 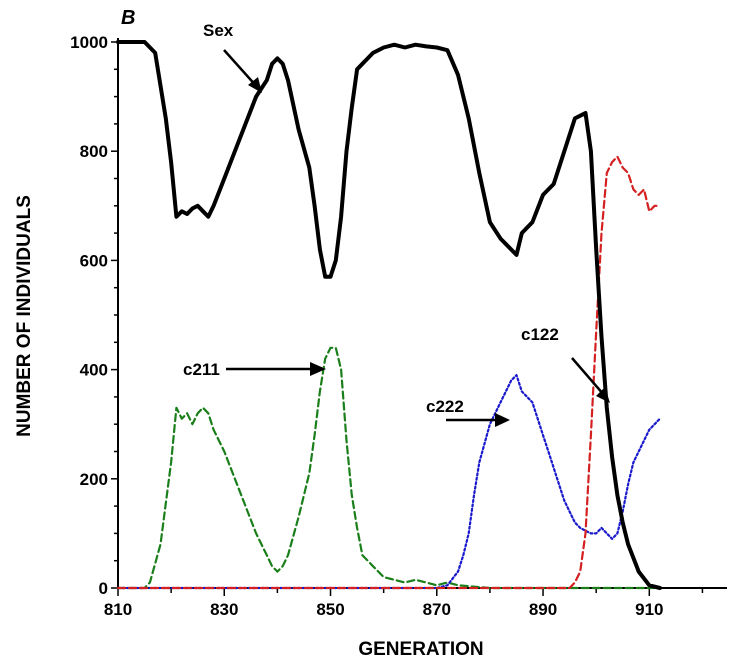 What do you see at coordinates (94, 370) in the screenshot?
I see `y-tick-label: 400` at bounding box center [94, 370].